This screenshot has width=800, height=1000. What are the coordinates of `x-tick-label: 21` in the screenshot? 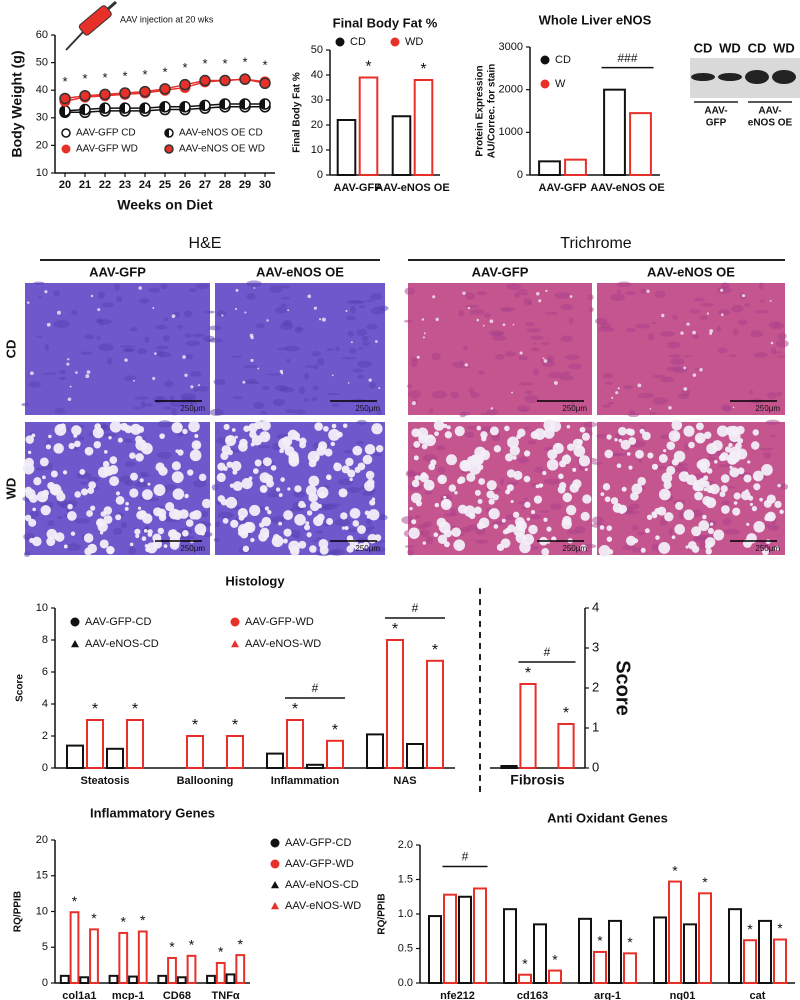 It's located at (85, 185).